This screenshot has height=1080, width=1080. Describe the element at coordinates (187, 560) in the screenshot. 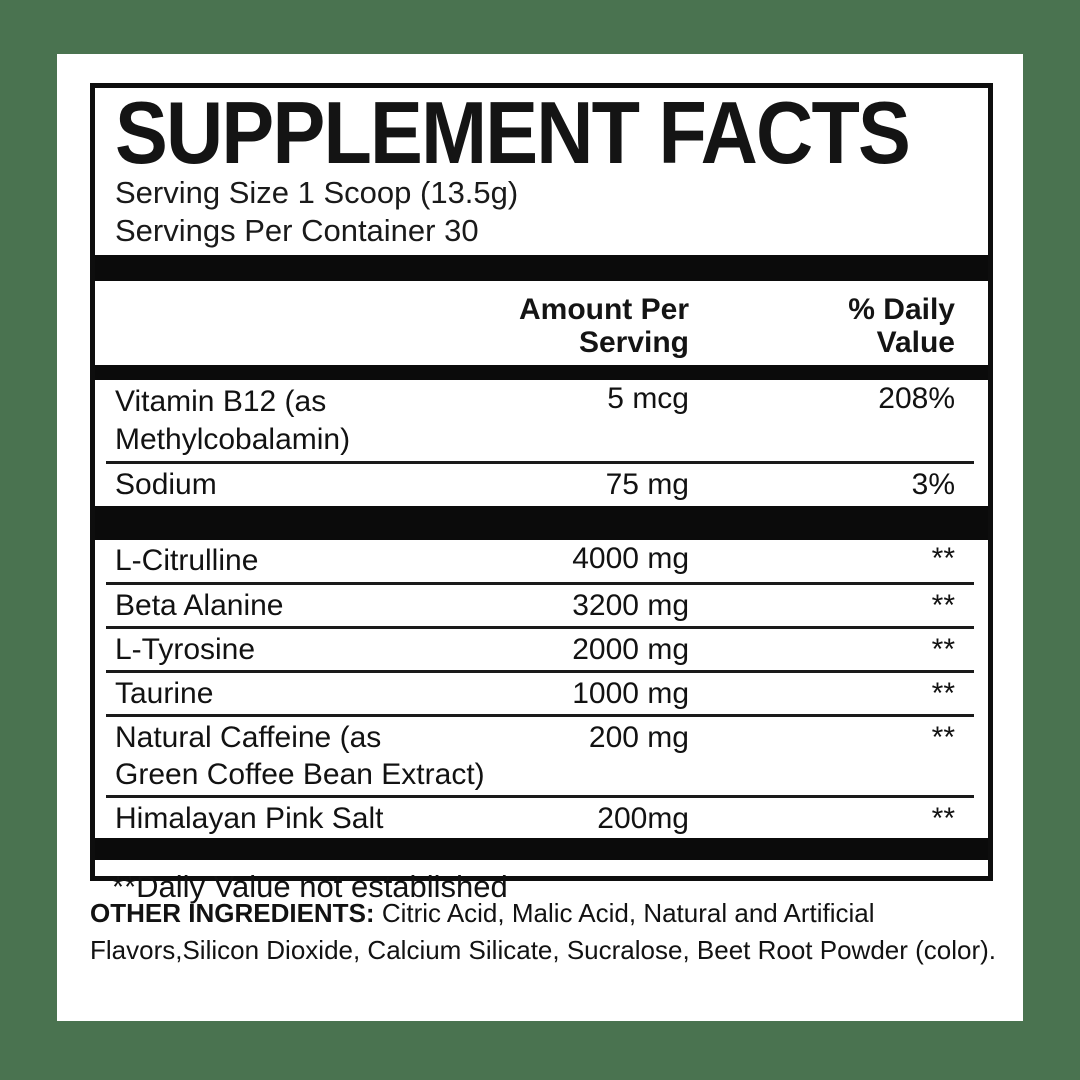

I see `nutrient-name: L-Citrulline` at that location.